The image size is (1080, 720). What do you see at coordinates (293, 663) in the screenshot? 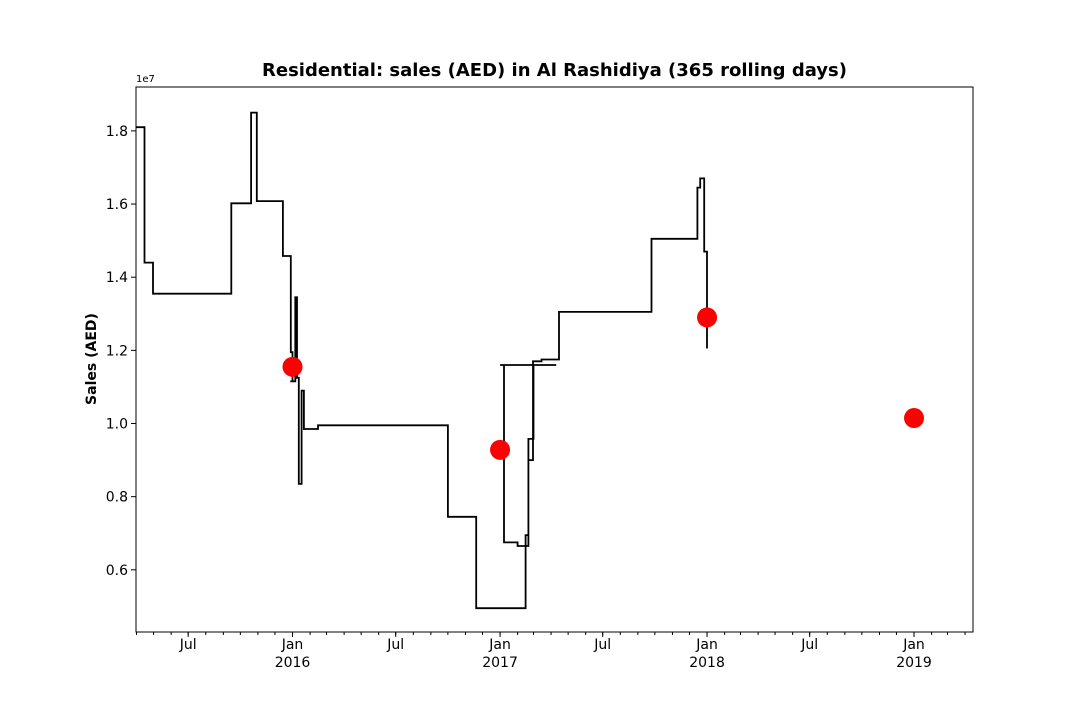
I see `x-tick-year-label: 2016` at bounding box center [293, 663].